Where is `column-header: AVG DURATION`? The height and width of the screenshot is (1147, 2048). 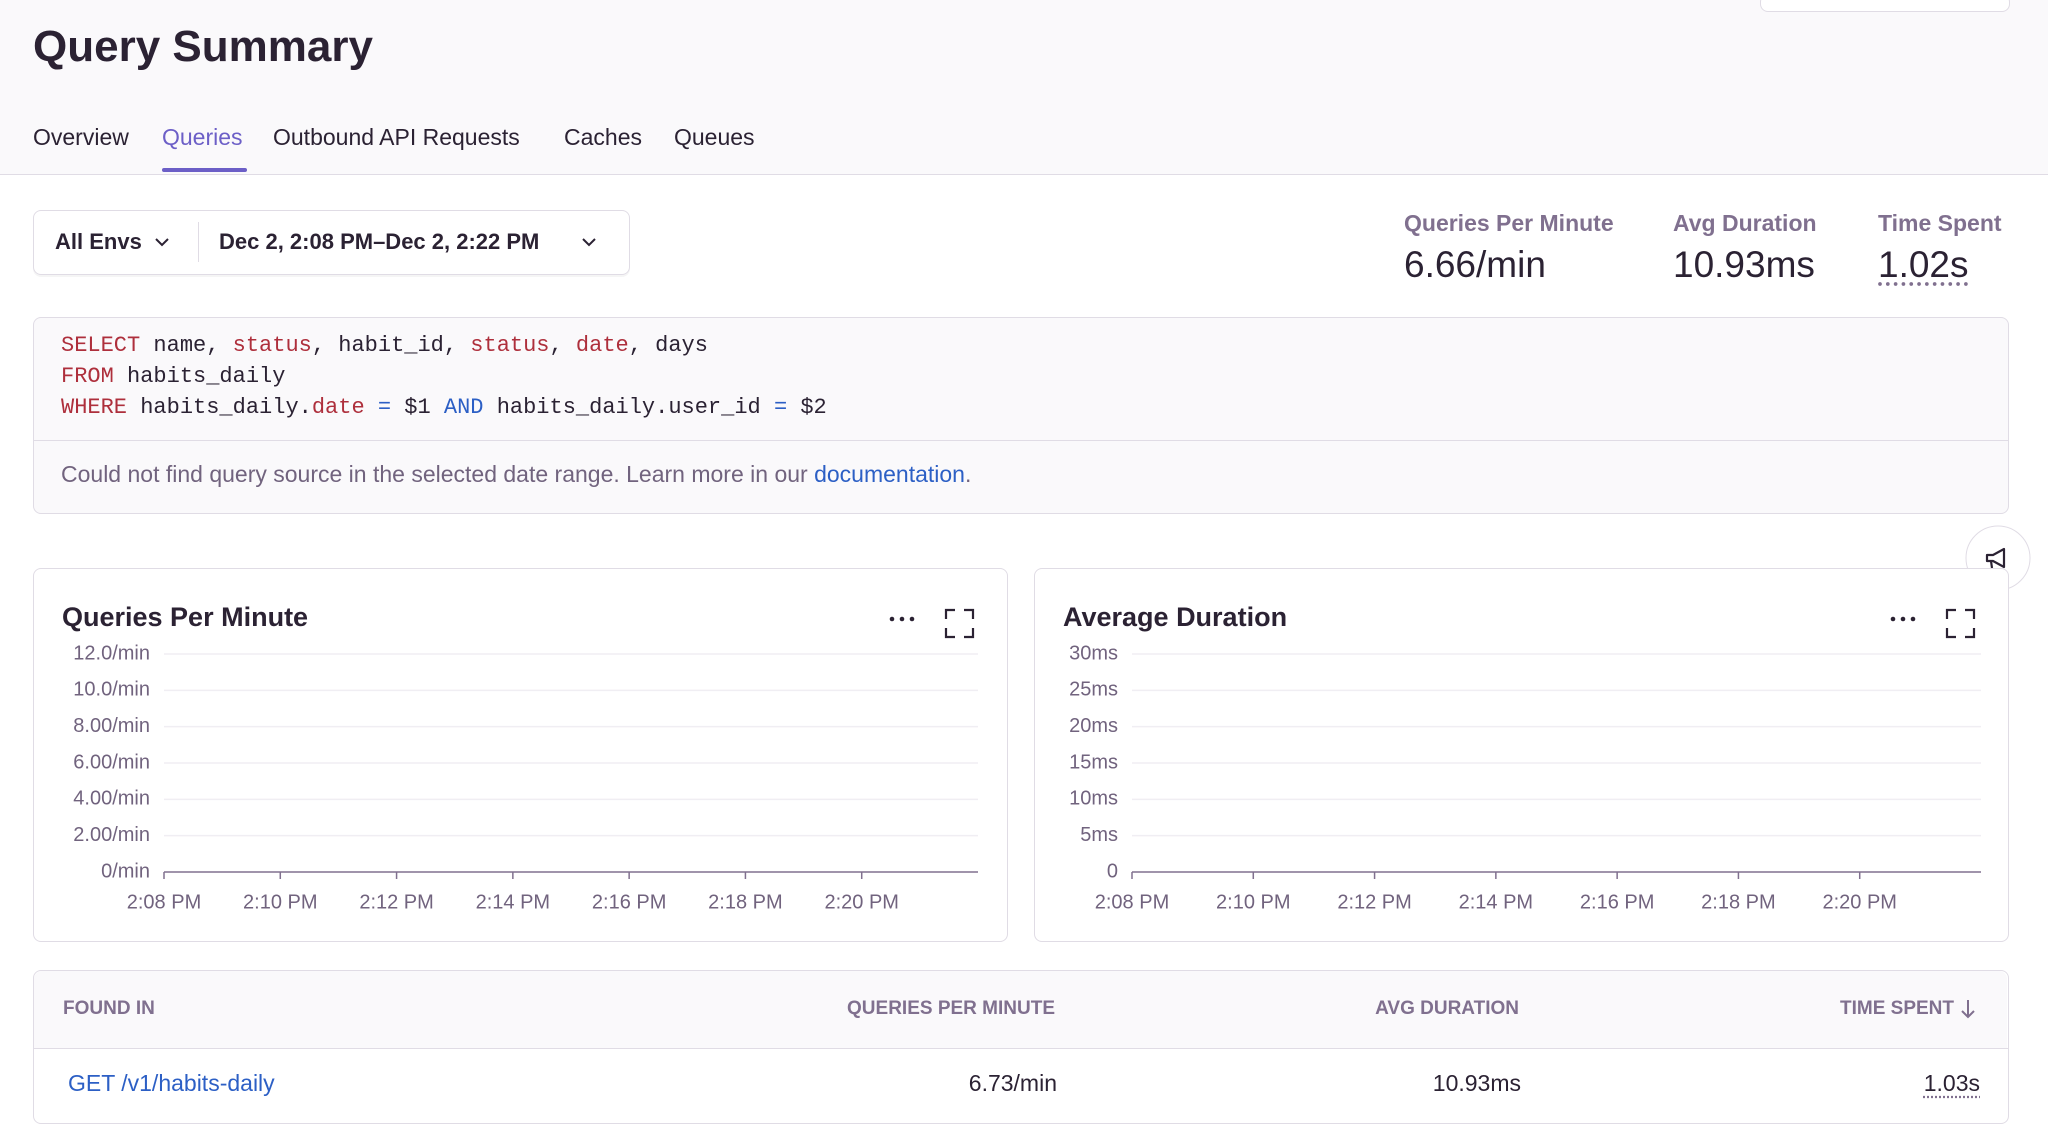 column-header: AVG DURATION is located at coordinates (1447, 1008).